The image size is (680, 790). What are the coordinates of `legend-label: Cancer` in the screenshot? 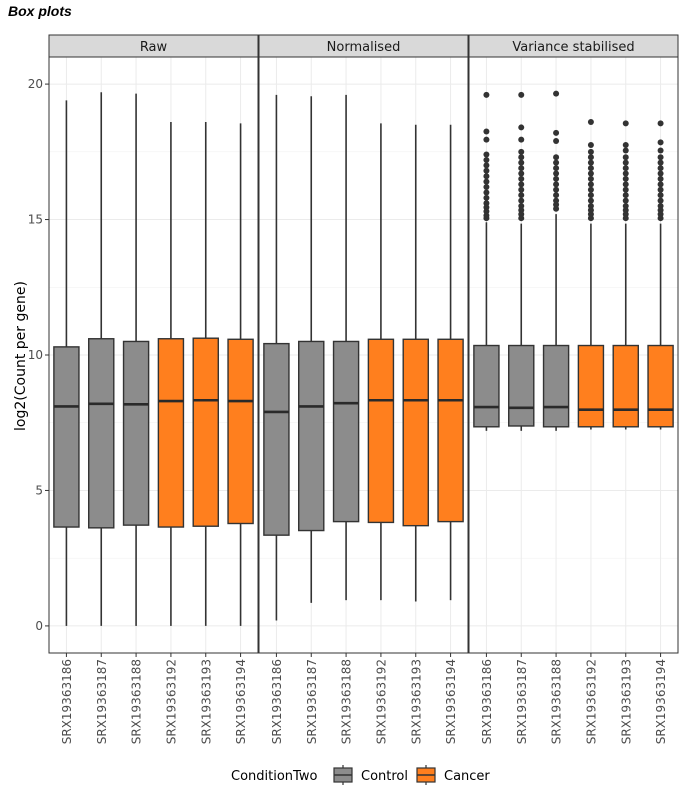 It's located at (467, 776).